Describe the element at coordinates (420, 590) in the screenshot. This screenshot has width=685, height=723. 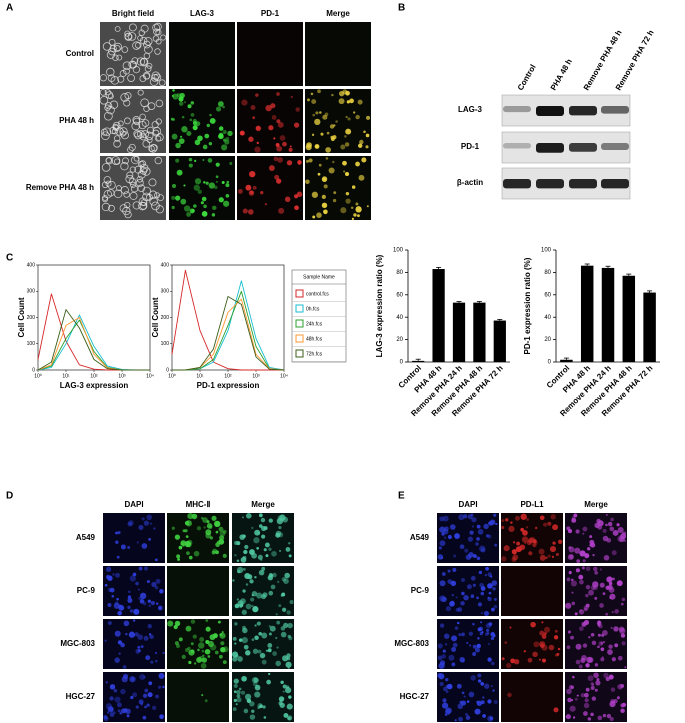
I see `label: PC-9` at that location.